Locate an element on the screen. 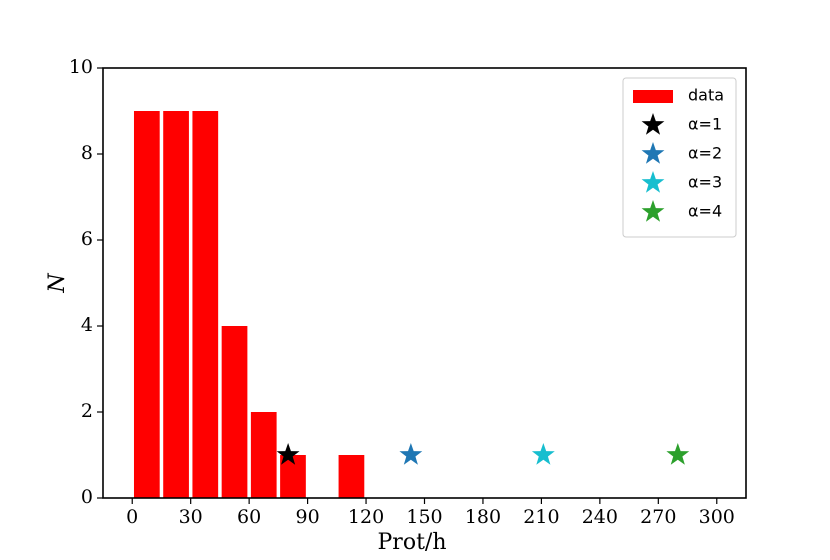 This screenshot has height=560, width=830. x-tick-label: 150 is located at coordinates (424, 517).